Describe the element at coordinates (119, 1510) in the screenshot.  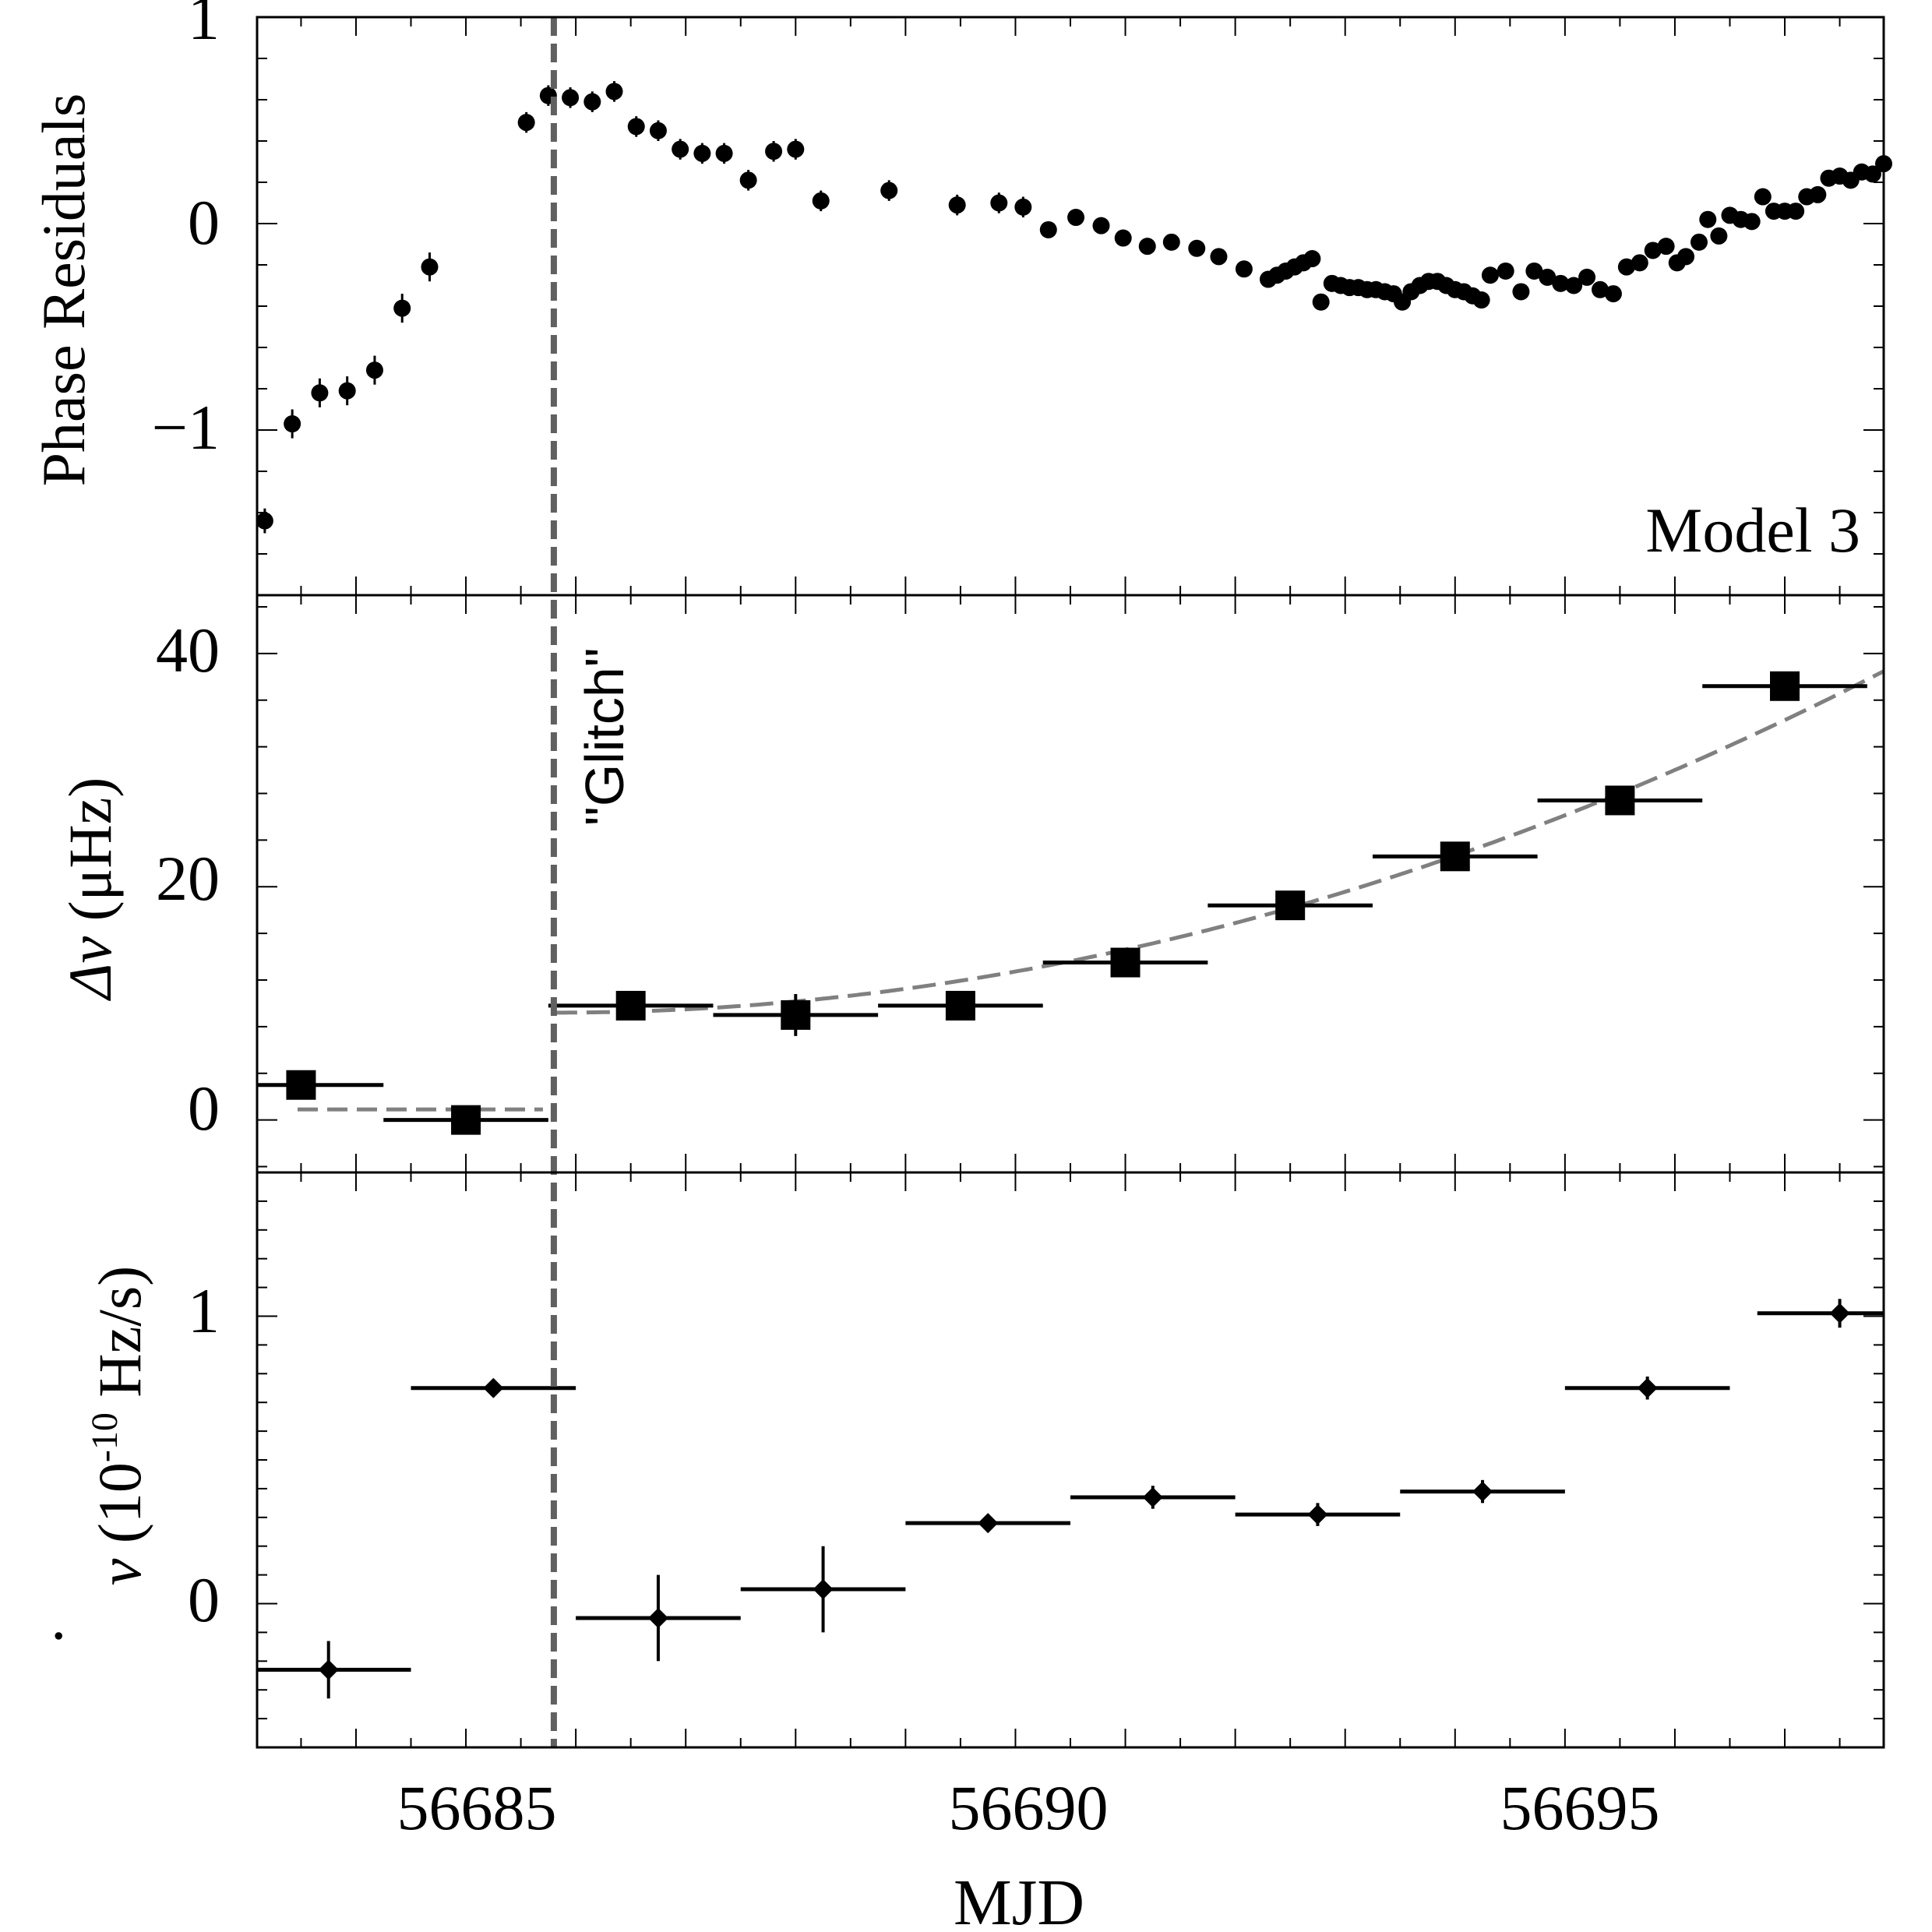
I see `bottom-ylabel-text: (10` at that location.